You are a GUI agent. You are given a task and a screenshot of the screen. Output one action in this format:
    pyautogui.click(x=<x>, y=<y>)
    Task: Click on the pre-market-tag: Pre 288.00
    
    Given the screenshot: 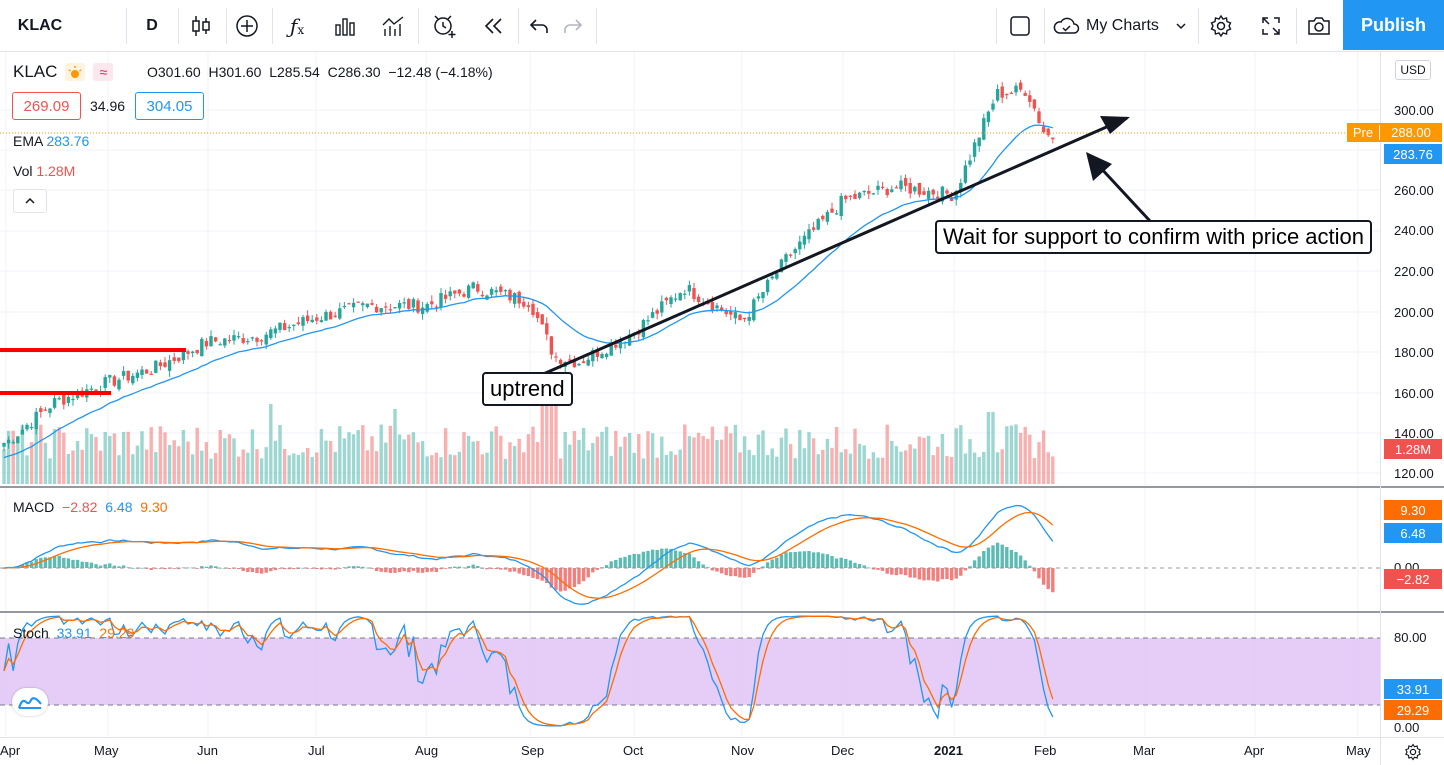 What is the action you would take?
    pyautogui.click(x=1394, y=132)
    